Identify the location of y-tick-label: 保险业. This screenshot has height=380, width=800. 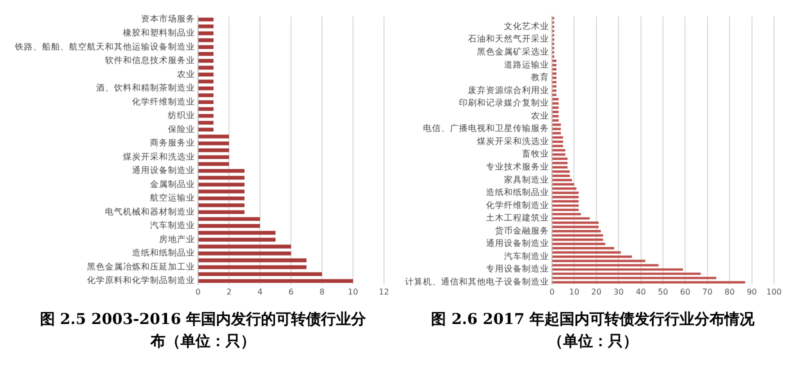
(181, 129).